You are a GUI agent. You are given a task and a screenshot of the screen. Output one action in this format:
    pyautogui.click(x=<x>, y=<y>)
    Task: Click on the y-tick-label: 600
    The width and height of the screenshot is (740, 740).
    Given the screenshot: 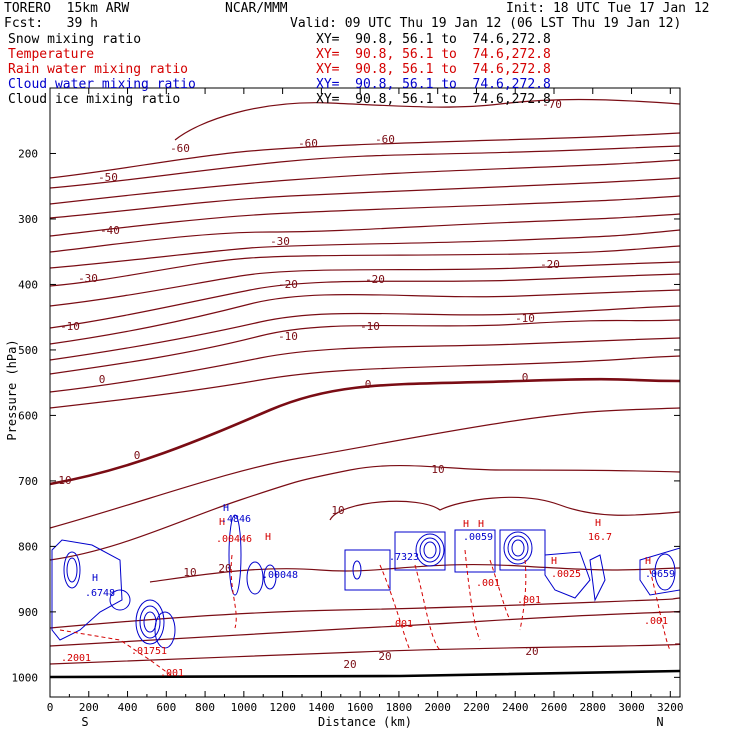 What is the action you would take?
    pyautogui.click(x=28, y=415)
    